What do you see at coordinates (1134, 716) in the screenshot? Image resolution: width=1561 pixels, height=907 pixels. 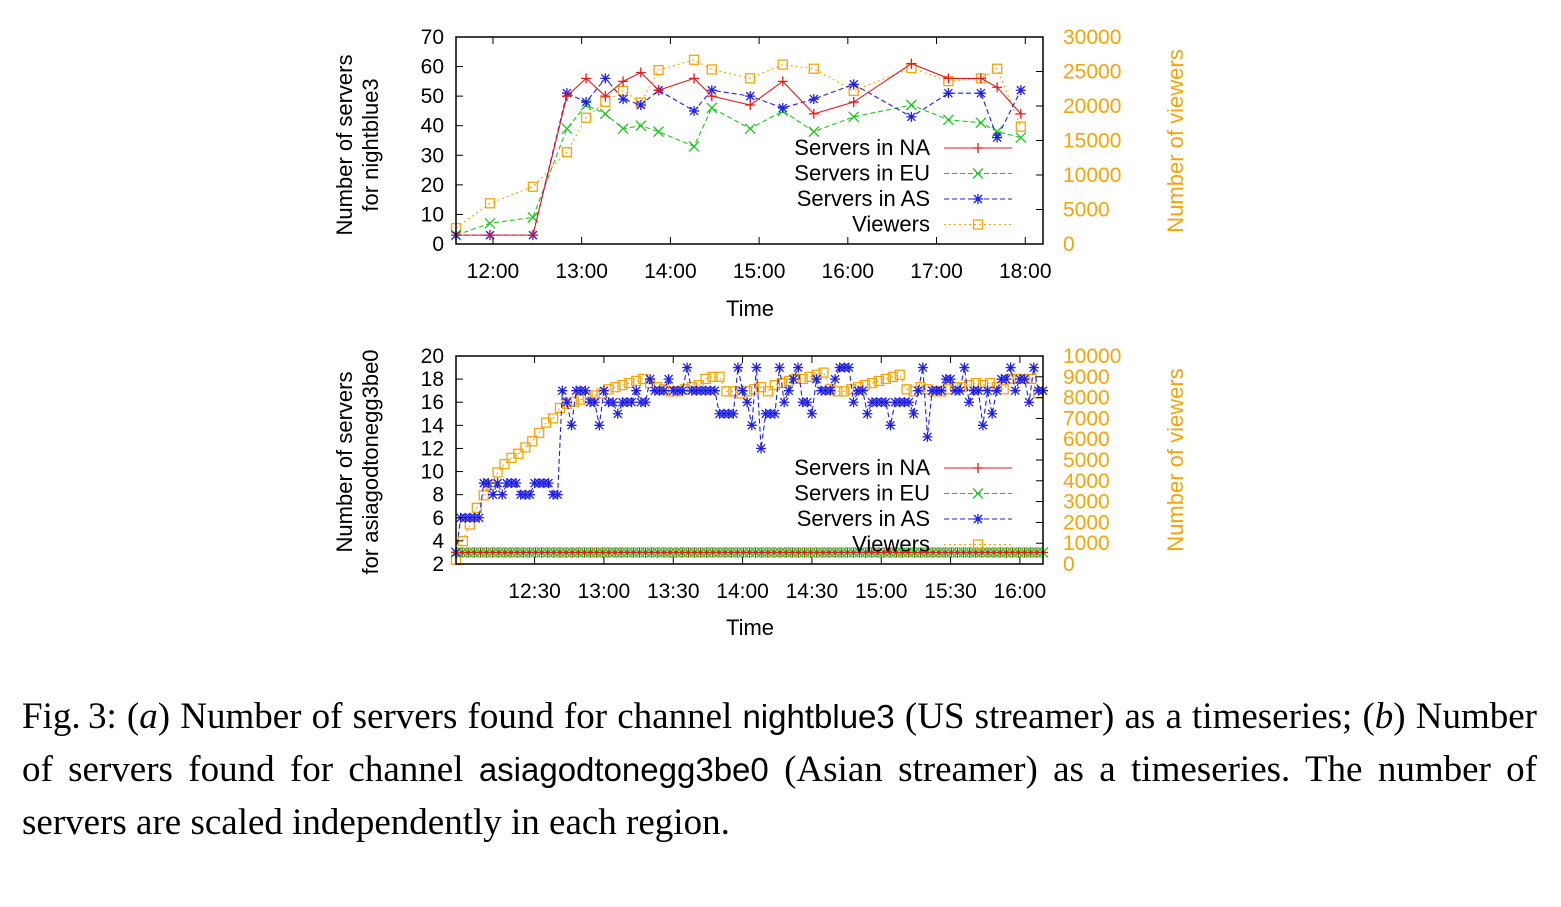 I see `caption-part3: (US streamer) as a timeseries; (` at bounding box center [1134, 716].